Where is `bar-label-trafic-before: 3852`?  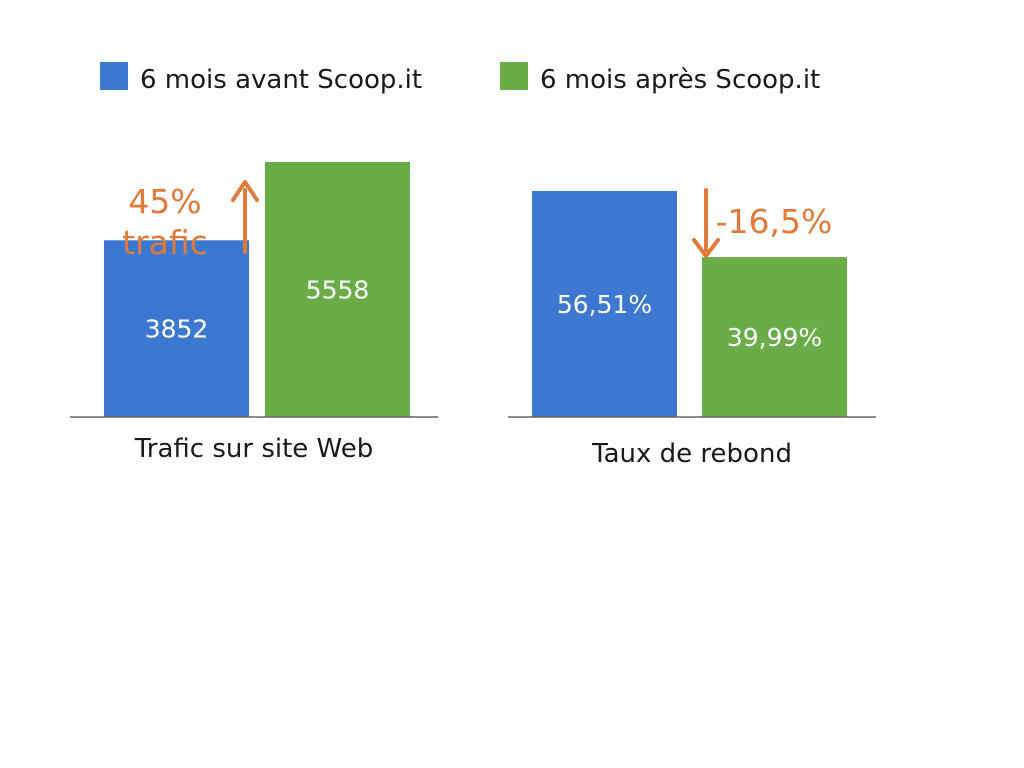
bar-label-trafic-before: 3852 is located at coordinates (177, 329).